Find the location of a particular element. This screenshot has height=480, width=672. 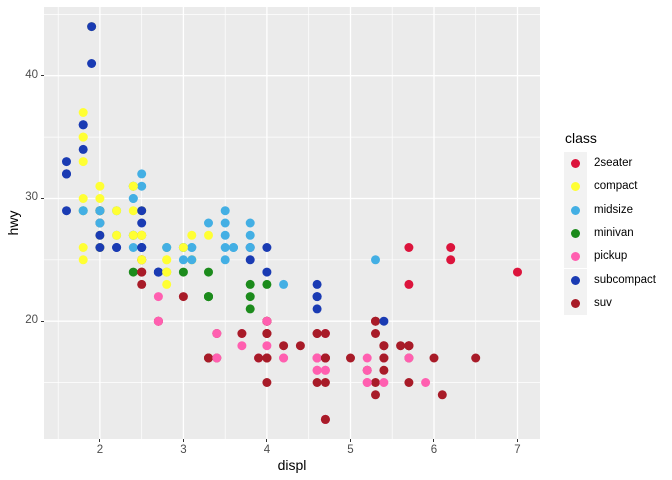

legend-label-compact: compact is located at coordinates (616, 186).